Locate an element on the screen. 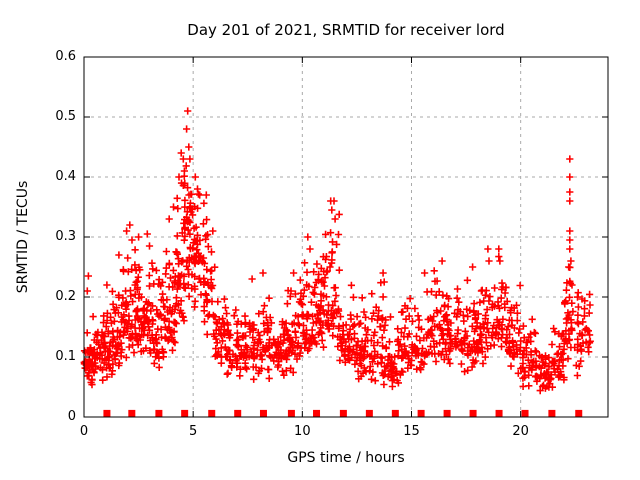  x-tick-label: 20 is located at coordinates (520, 431).